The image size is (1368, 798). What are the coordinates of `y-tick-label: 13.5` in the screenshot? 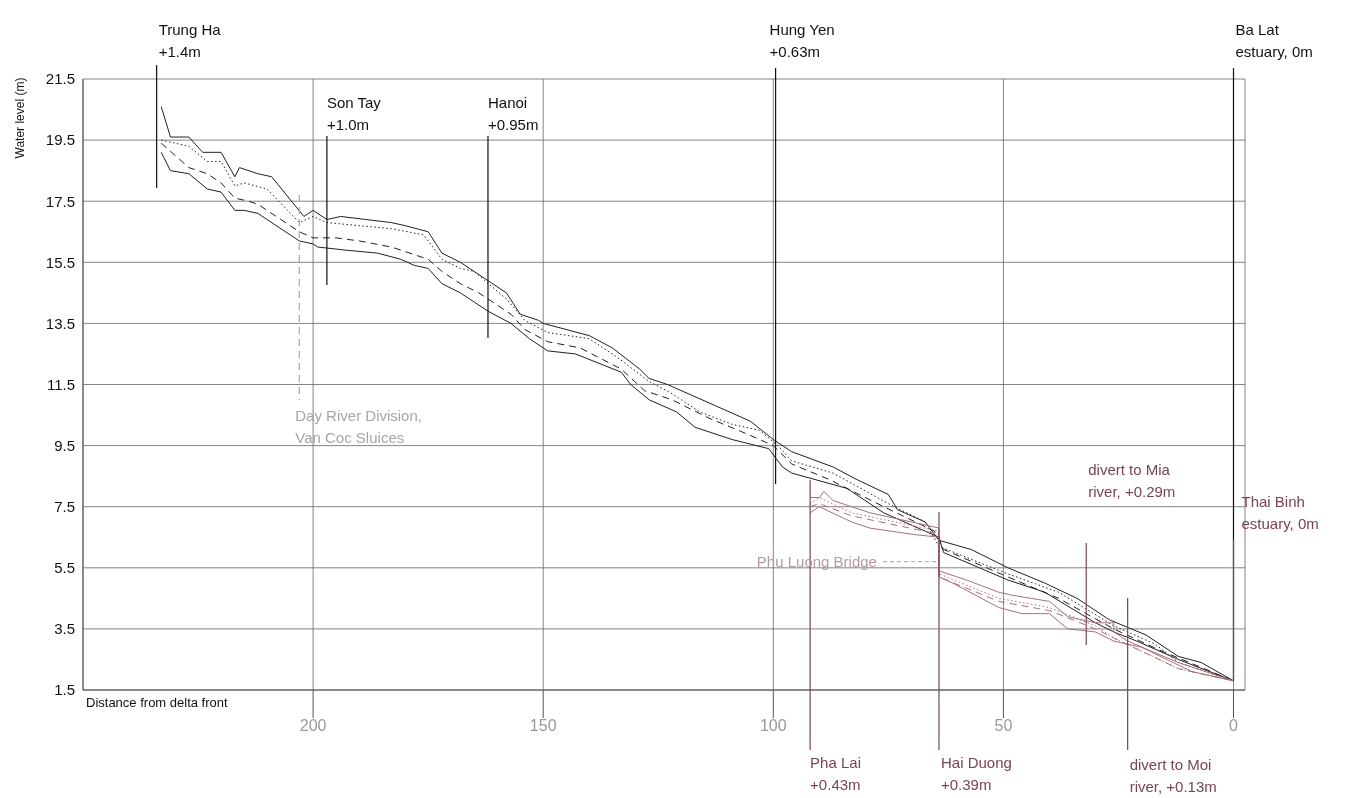 It's located at (60, 323).